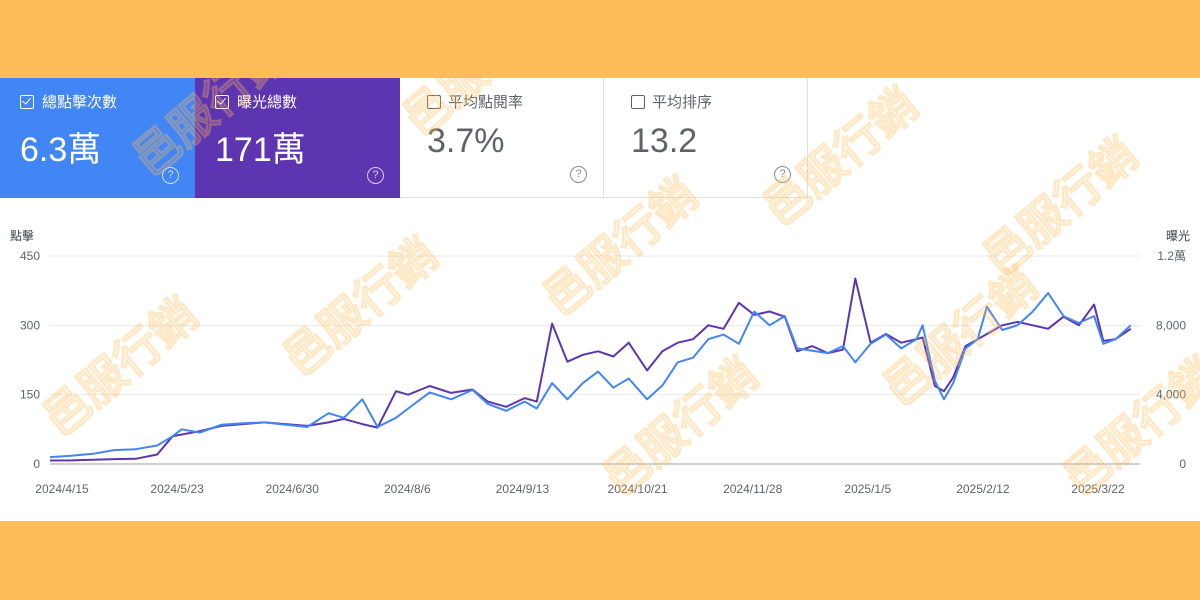 The width and height of the screenshot is (1200, 600). Describe the element at coordinates (867, 489) in the screenshot. I see `x-tick-label: 2025/1/5` at that location.